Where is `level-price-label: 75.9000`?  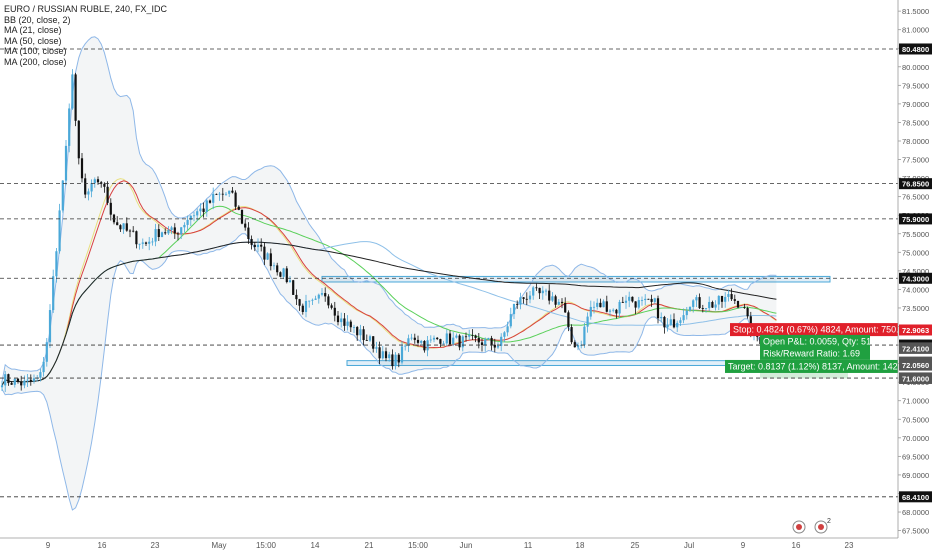
level-price-label: 75.9000 is located at coordinates (915, 219).